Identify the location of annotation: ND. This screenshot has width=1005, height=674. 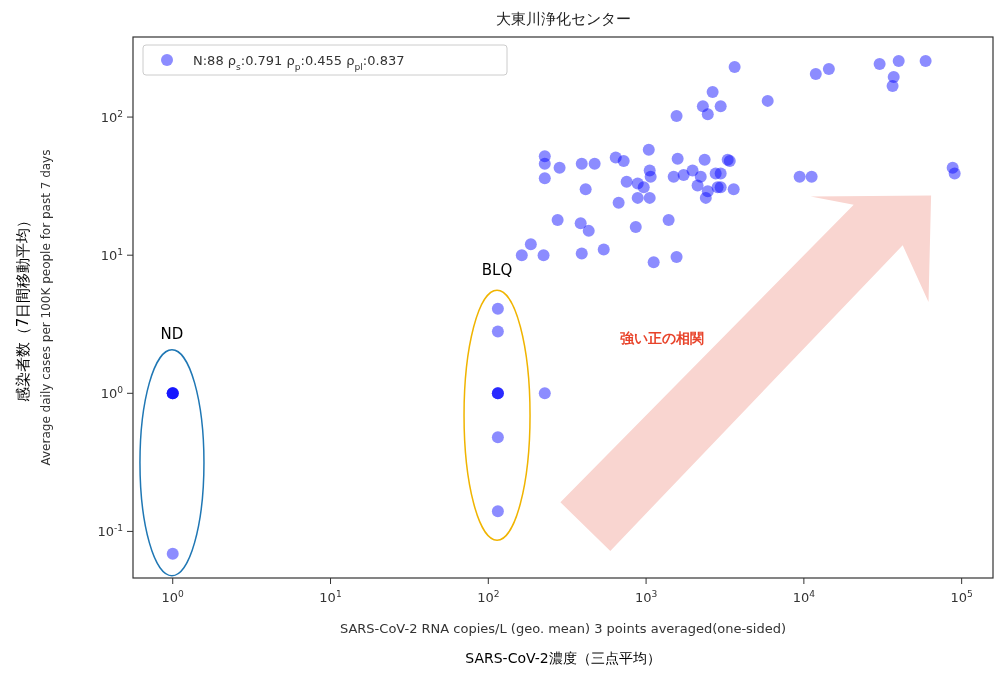
(172, 333).